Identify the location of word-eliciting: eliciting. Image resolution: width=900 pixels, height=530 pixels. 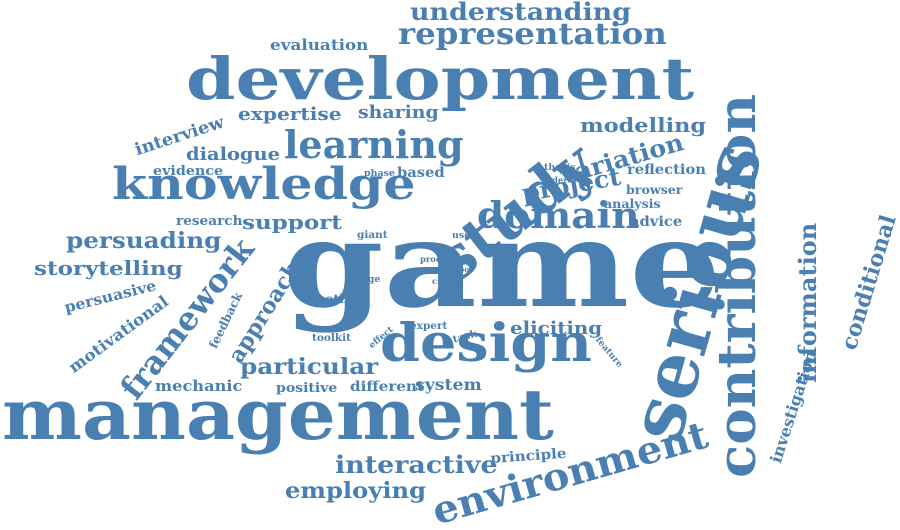
(556, 328).